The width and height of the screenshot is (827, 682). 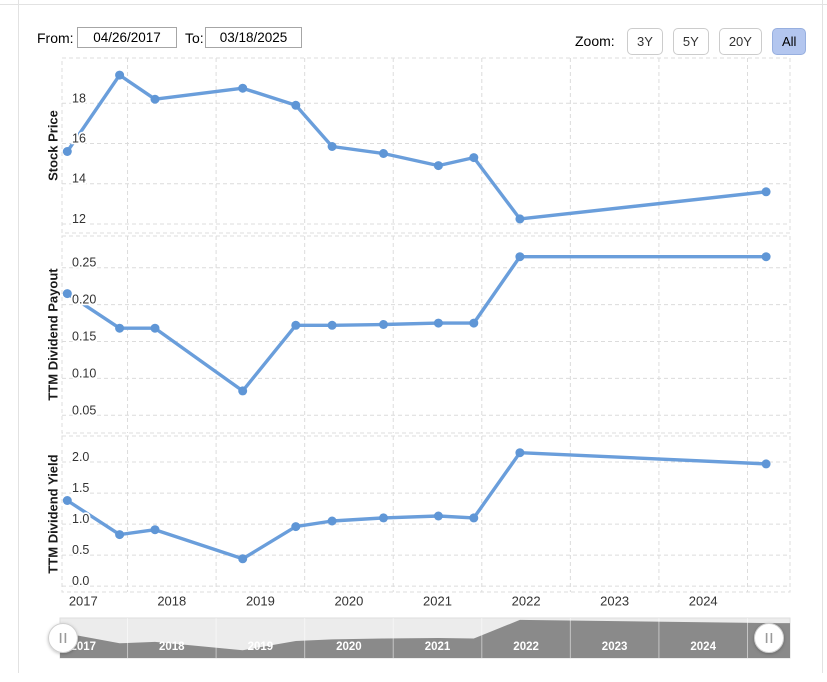 I want to click on from-label: From:, so click(x=55, y=38).